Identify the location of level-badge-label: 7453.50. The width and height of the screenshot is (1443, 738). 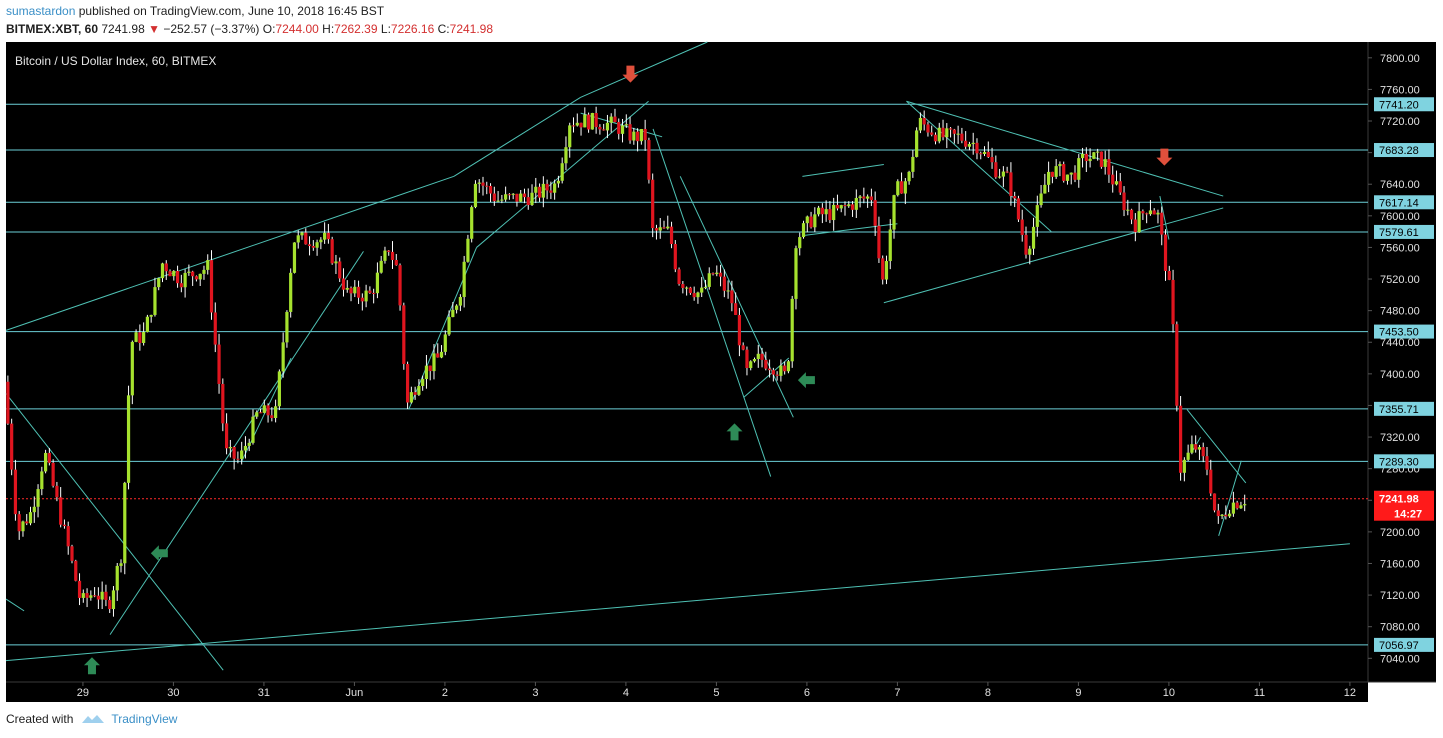
(1399, 333).